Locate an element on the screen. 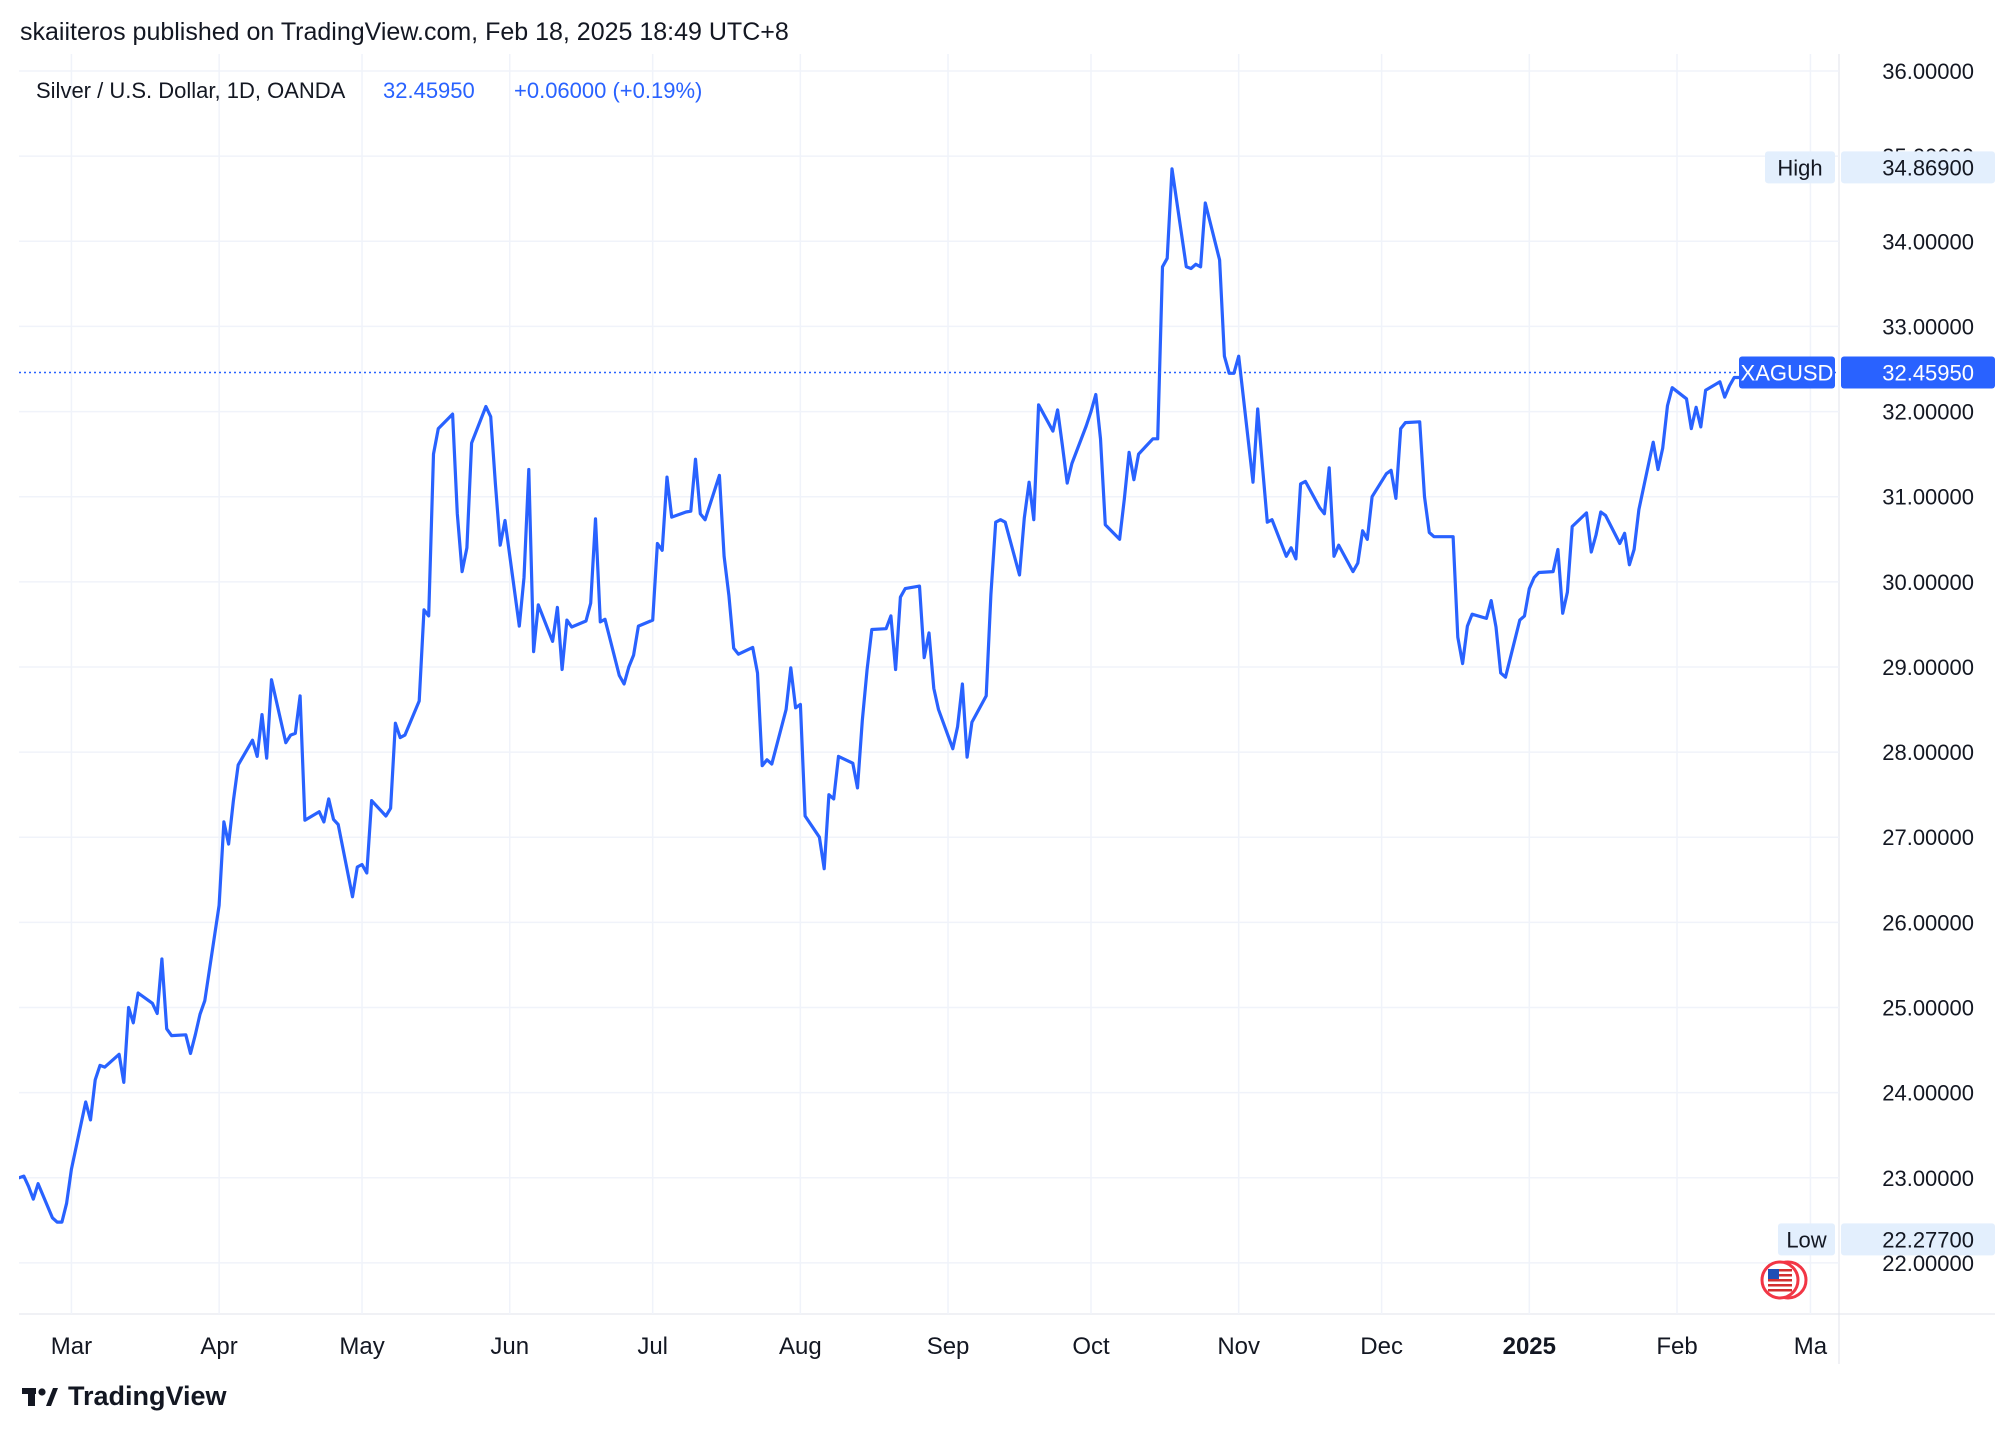 This screenshot has width=2008, height=1430. last-price-badge: 32.45950 XAGUSD is located at coordinates (1867, 372).